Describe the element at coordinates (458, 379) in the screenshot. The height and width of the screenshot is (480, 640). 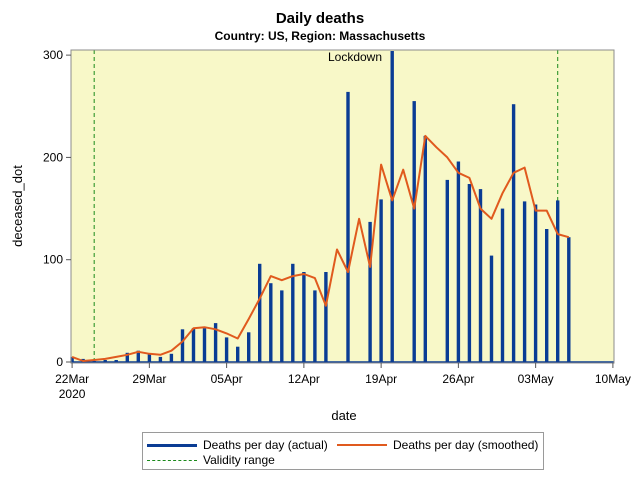
I see `x-tick-label: 26Apr` at that location.